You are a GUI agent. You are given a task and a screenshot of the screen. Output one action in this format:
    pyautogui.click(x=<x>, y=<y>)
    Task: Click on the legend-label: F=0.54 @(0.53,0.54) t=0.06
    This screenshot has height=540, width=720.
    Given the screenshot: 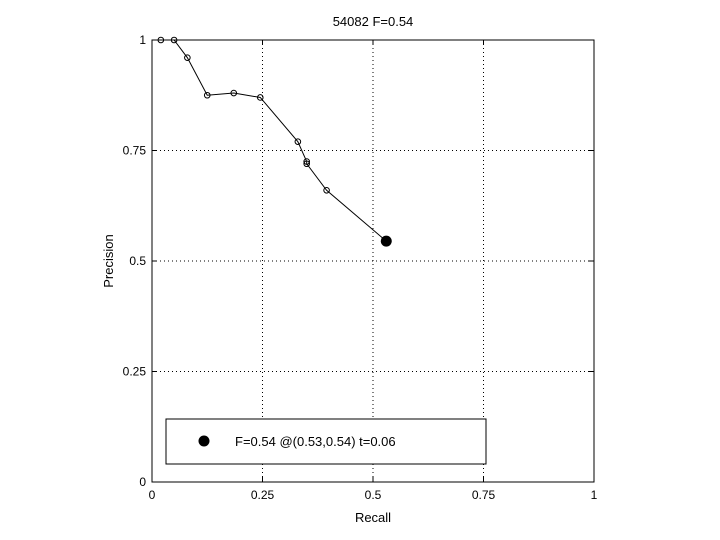 What is the action you would take?
    pyautogui.click(x=315, y=441)
    